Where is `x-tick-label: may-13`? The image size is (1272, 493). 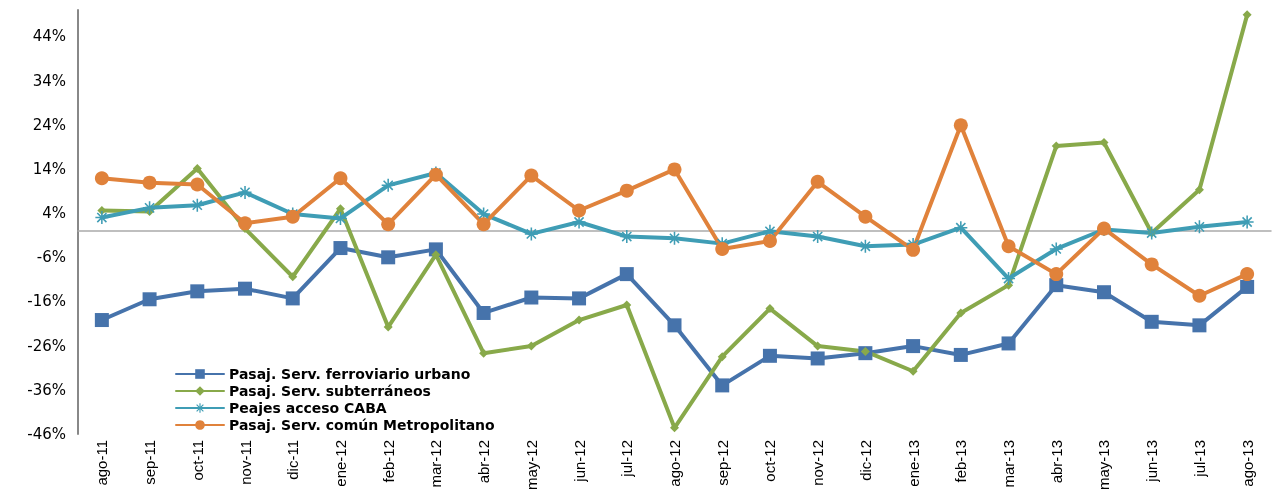 x-tick-label: may-13 is located at coordinates (1104, 465).